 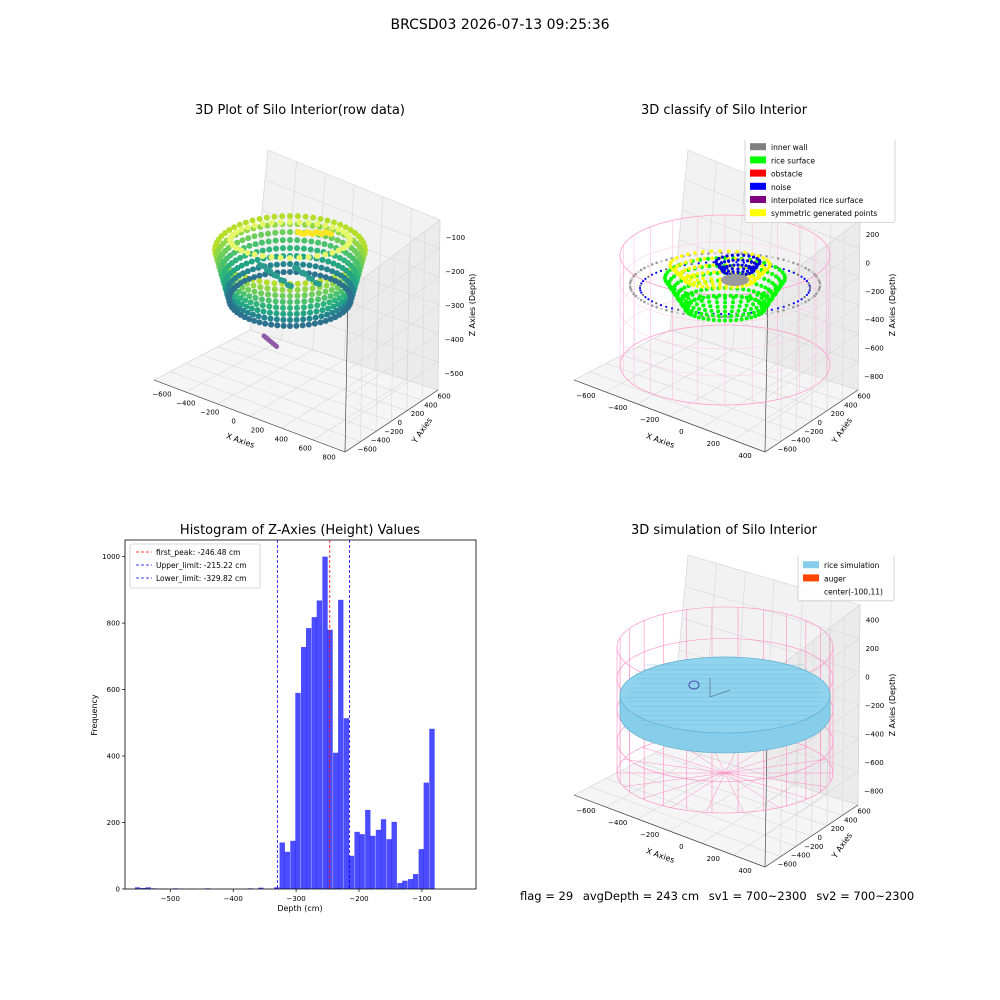 I want to click on sv2-value: sv2 = 700~2300, so click(x=865, y=896).